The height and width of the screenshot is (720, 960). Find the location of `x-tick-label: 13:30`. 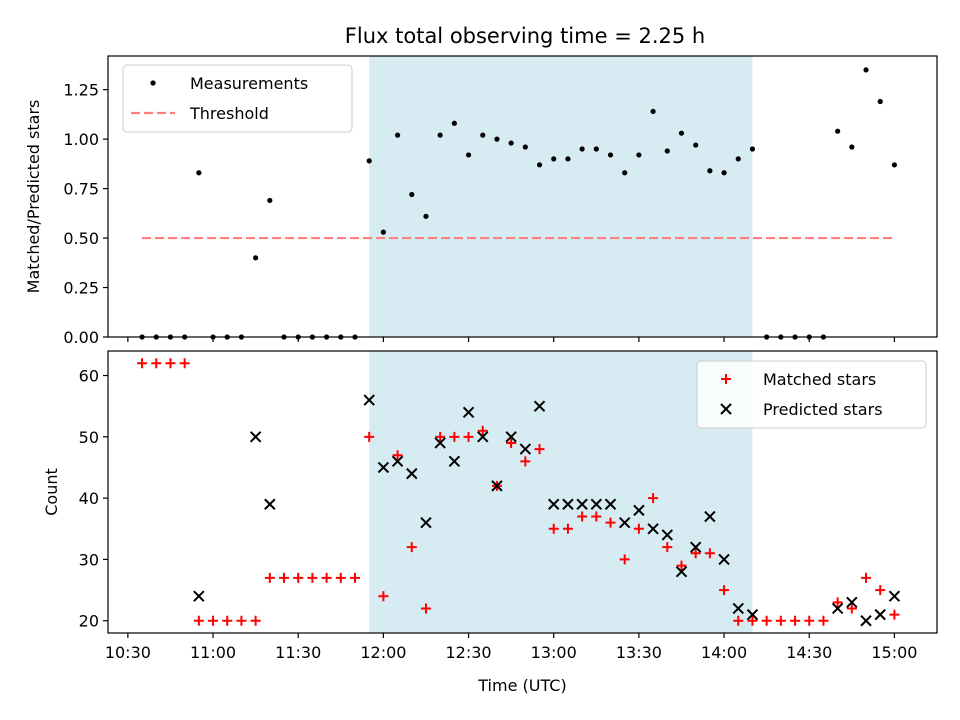

x-tick-label: 13:30 is located at coordinates (639, 652).